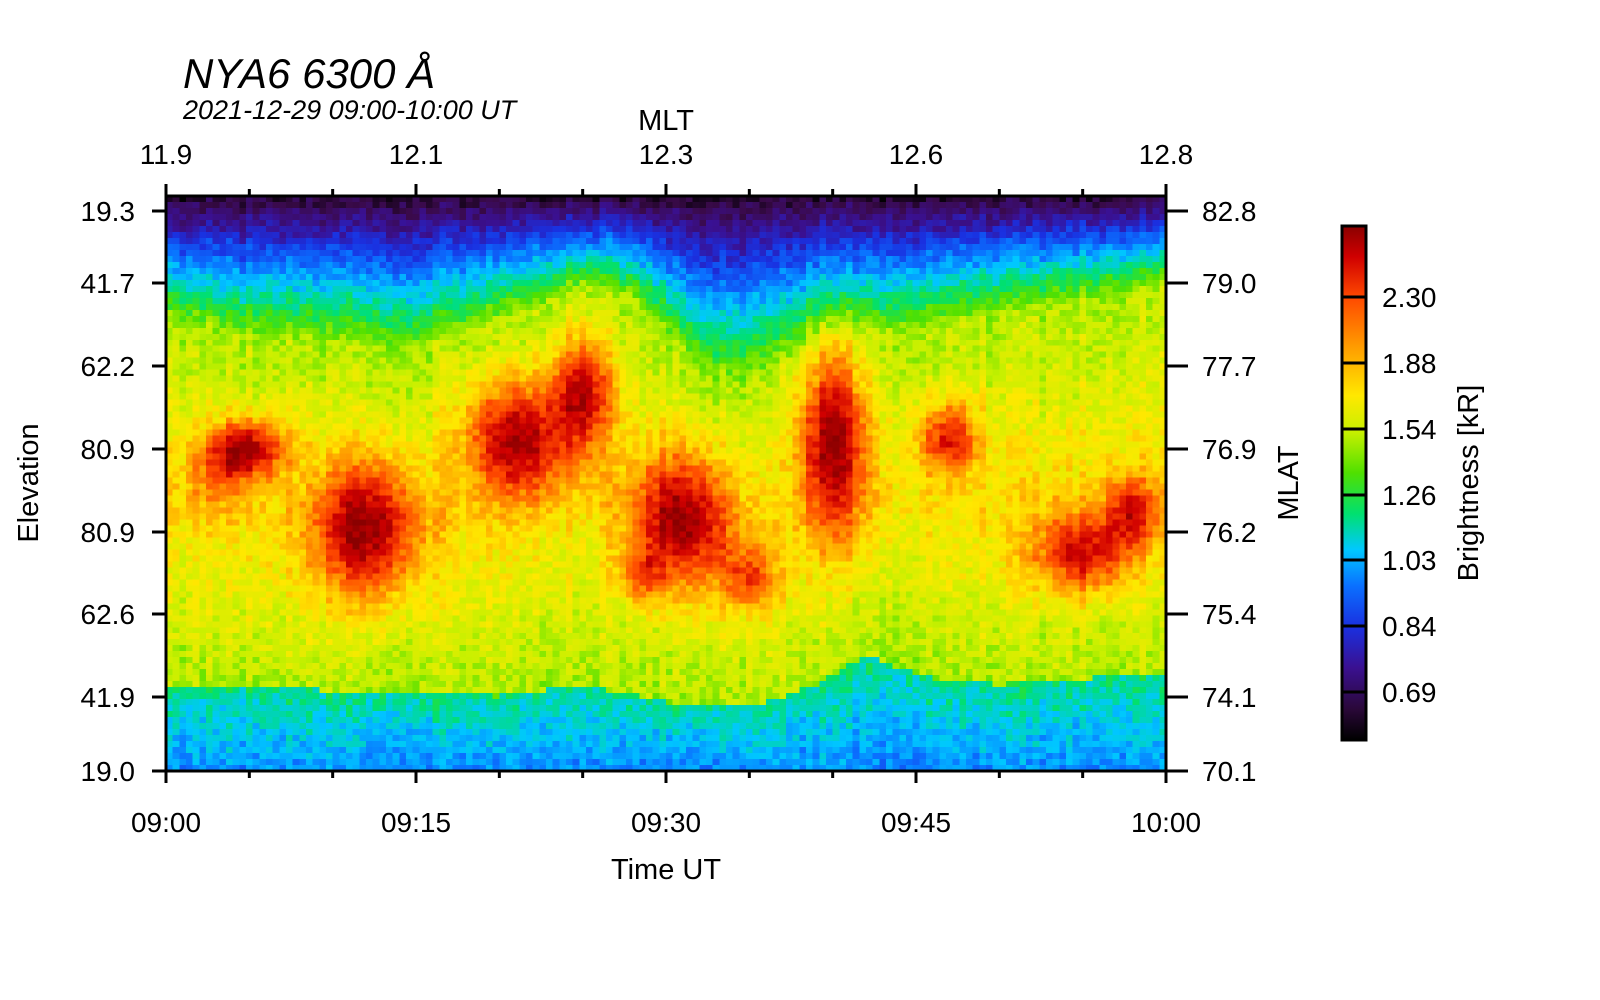 The width and height of the screenshot is (1600, 1000). Describe the element at coordinates (1409, 429) in the screenshot. I see `colorbar-tick-label: 1.54` at that location.